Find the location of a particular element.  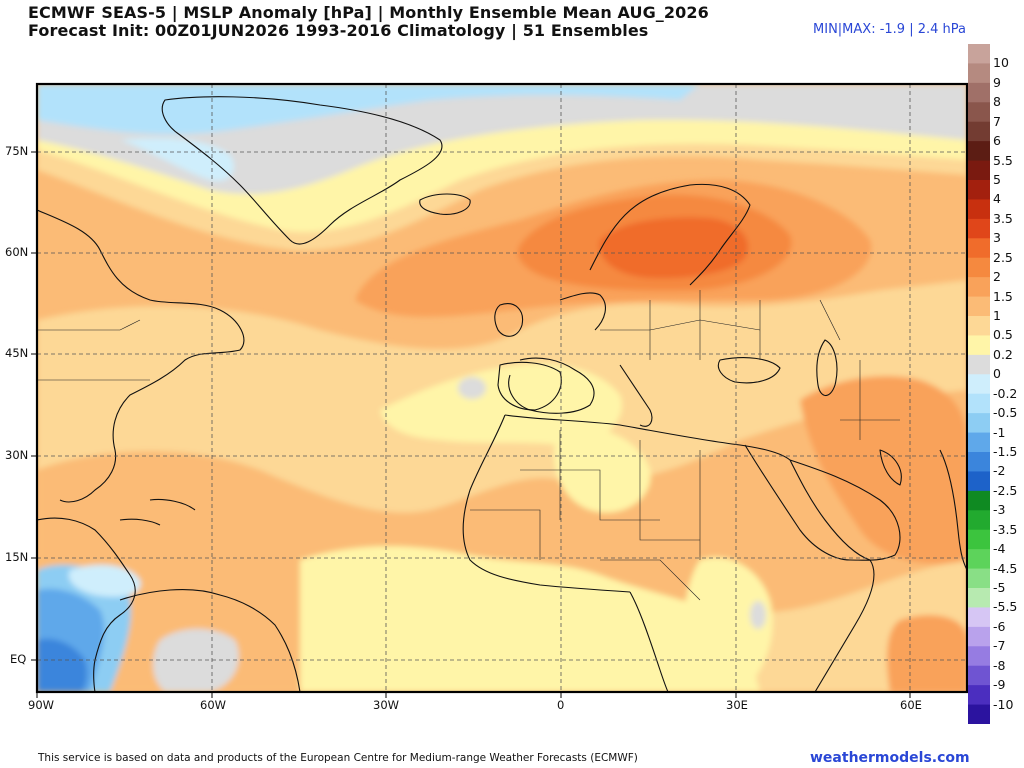

field-1.5-east-africa is located at coordinates (927, 653).